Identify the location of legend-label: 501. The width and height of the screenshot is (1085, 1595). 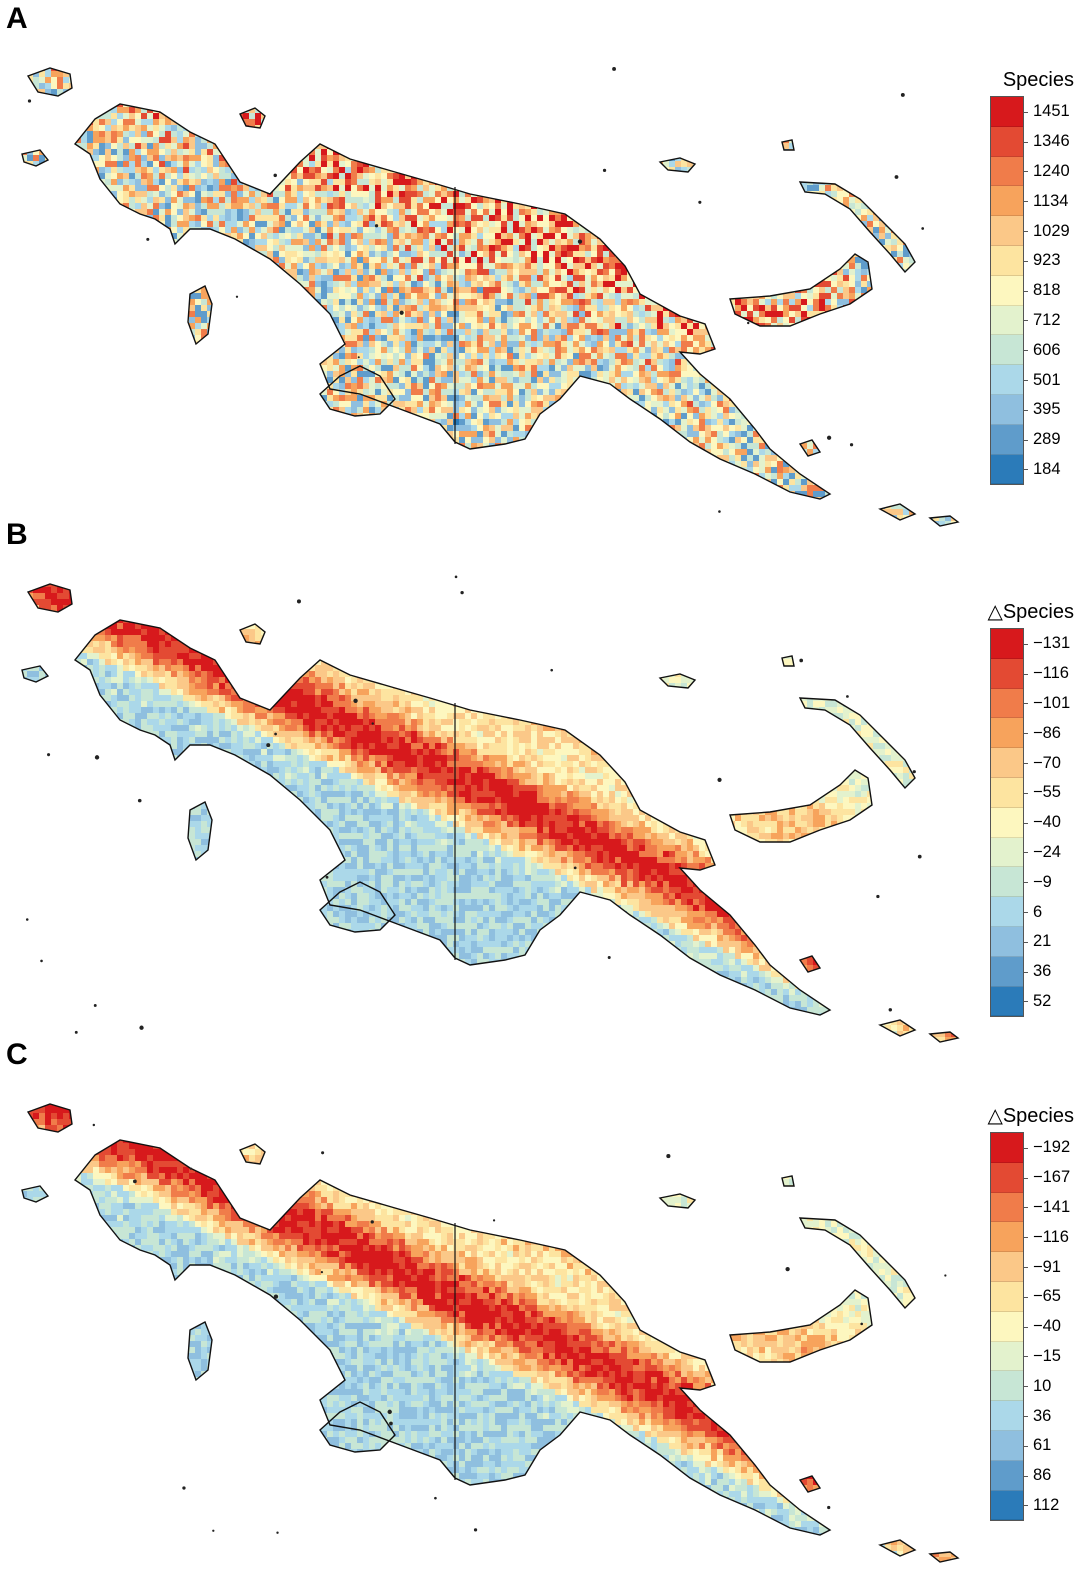
(1047, 380).